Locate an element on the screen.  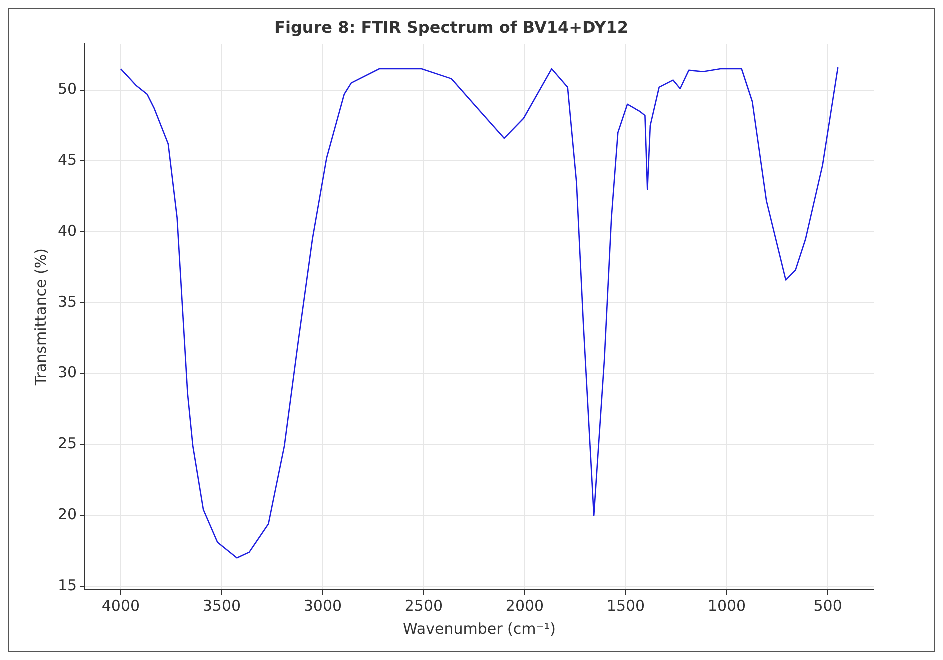
x-tick-label: 500 is located at coordinates (828, 605).